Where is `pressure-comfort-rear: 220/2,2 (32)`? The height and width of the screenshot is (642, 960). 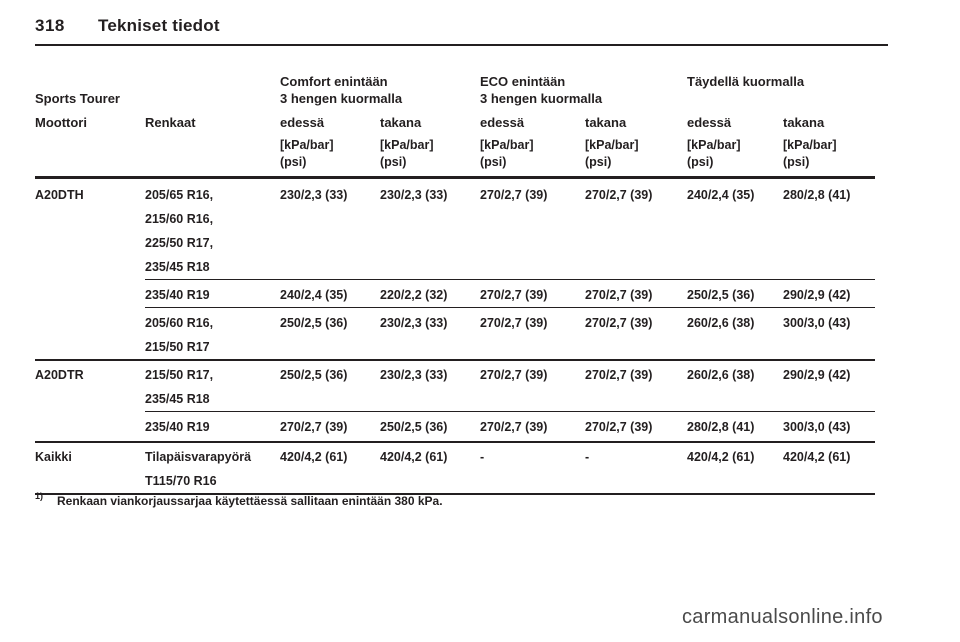
pressure-comfort-rear: 220/2,2 (32) is located at coordinates (414, 294).